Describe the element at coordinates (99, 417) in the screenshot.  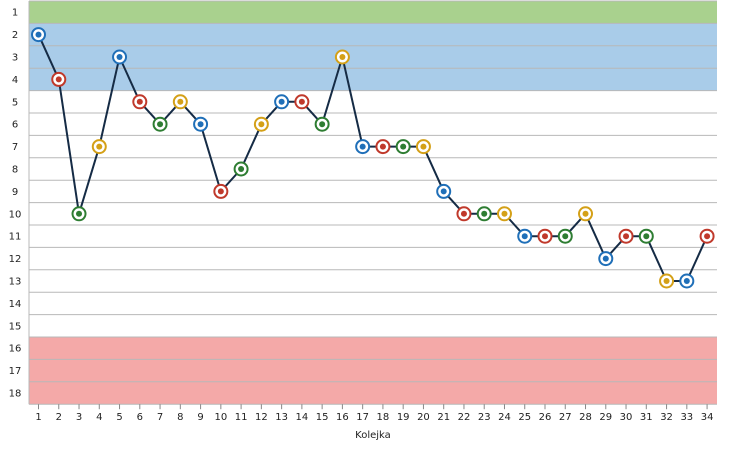
I see `x-tick-label: 4` at that location.